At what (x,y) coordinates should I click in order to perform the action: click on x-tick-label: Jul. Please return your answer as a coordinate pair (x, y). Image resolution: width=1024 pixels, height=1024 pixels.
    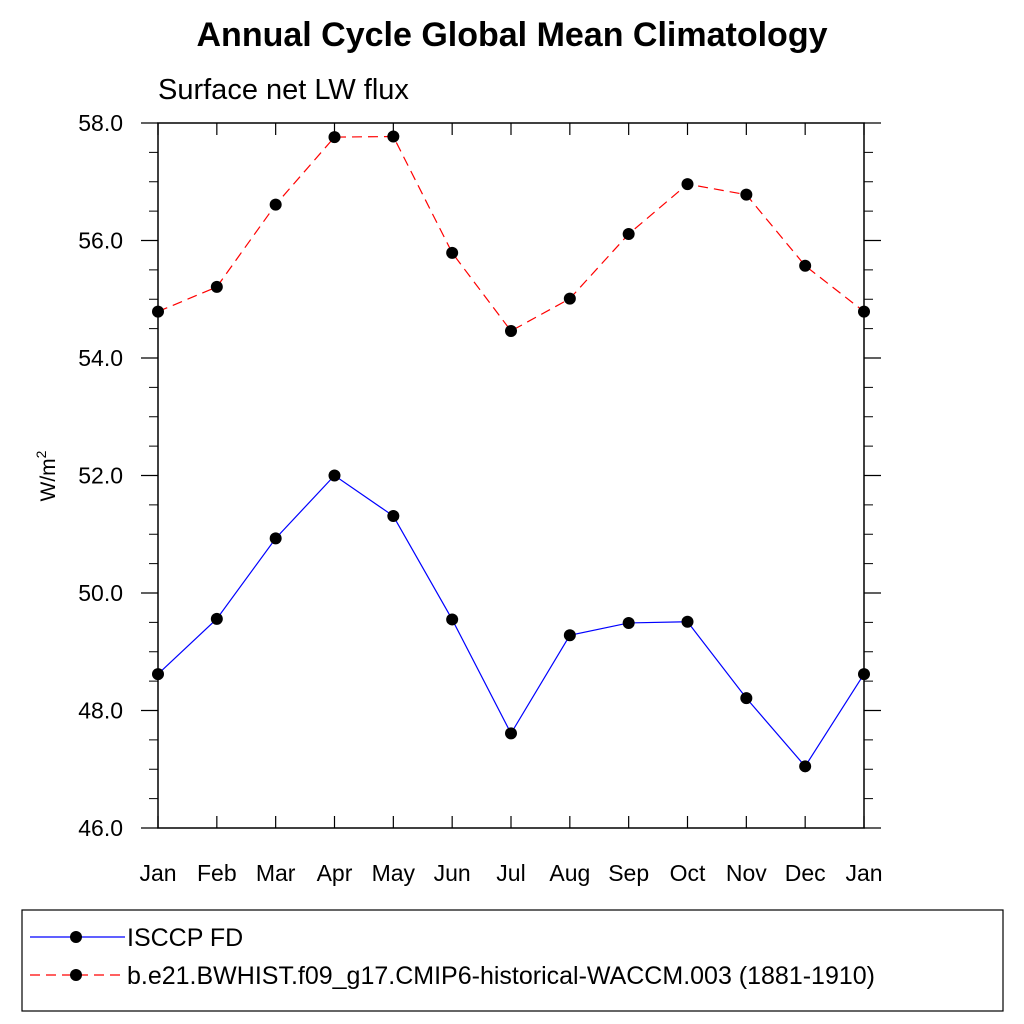
    Looking at the image, I should click on (510, 873).